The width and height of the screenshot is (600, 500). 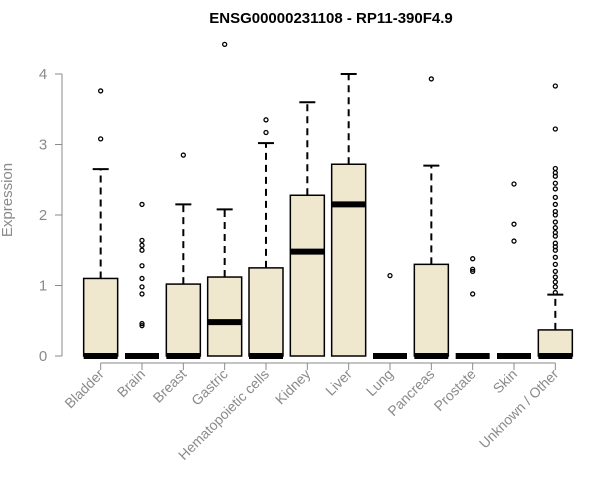 I want to click on x-tick-label: Breast, so click(x=170, y=386).